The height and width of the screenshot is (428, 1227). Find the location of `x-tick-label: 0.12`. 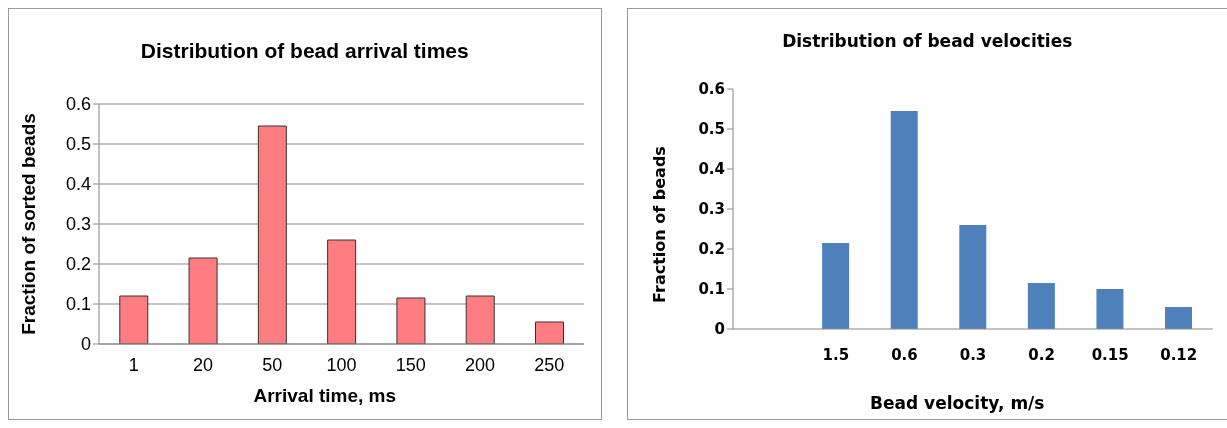

x-tick-label: 0.12 is located at coordinates (1178, 354).